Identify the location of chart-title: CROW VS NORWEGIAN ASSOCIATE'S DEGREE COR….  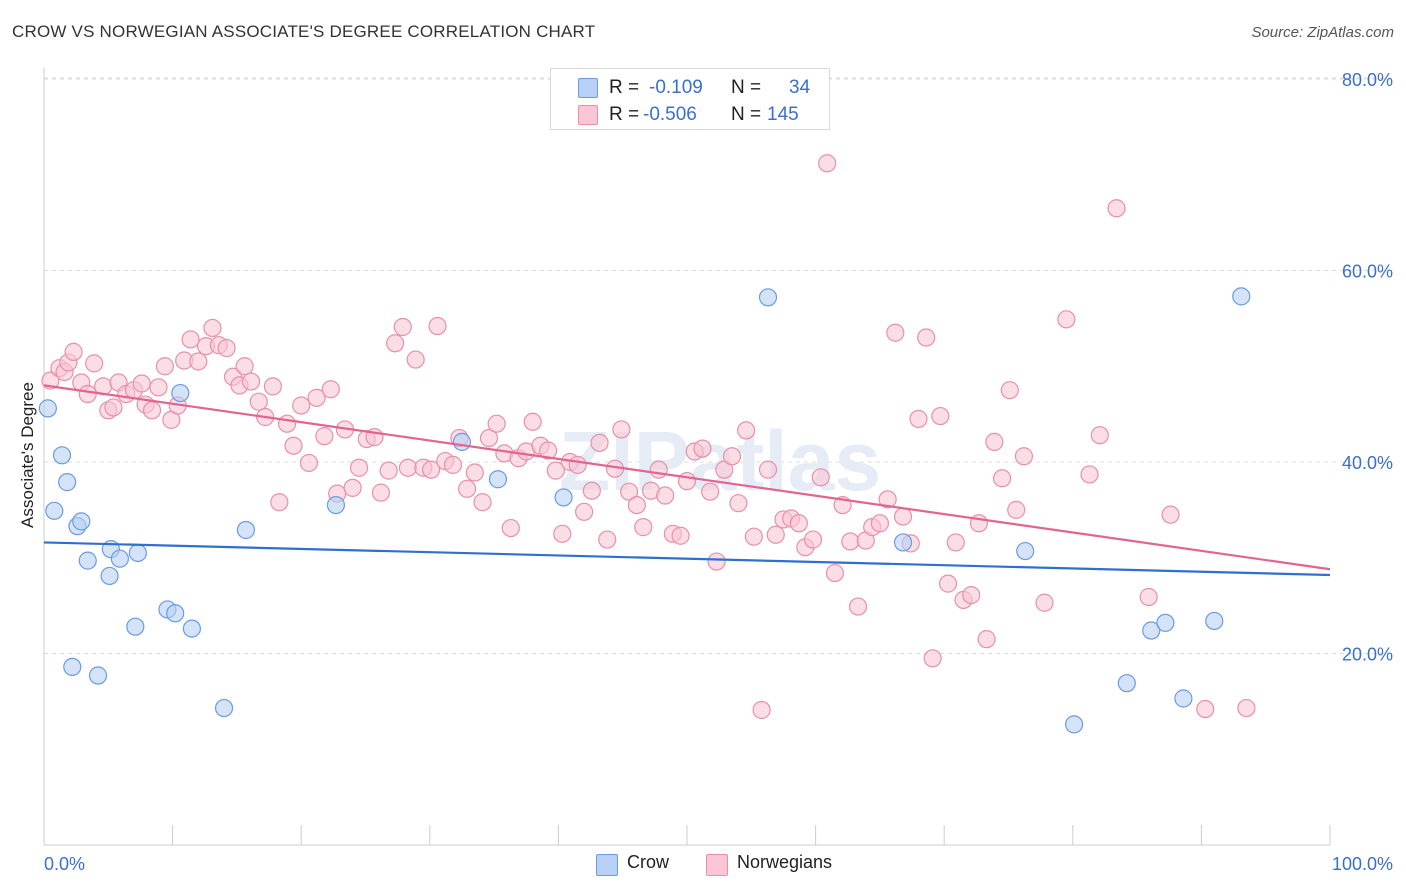
(304, 31).